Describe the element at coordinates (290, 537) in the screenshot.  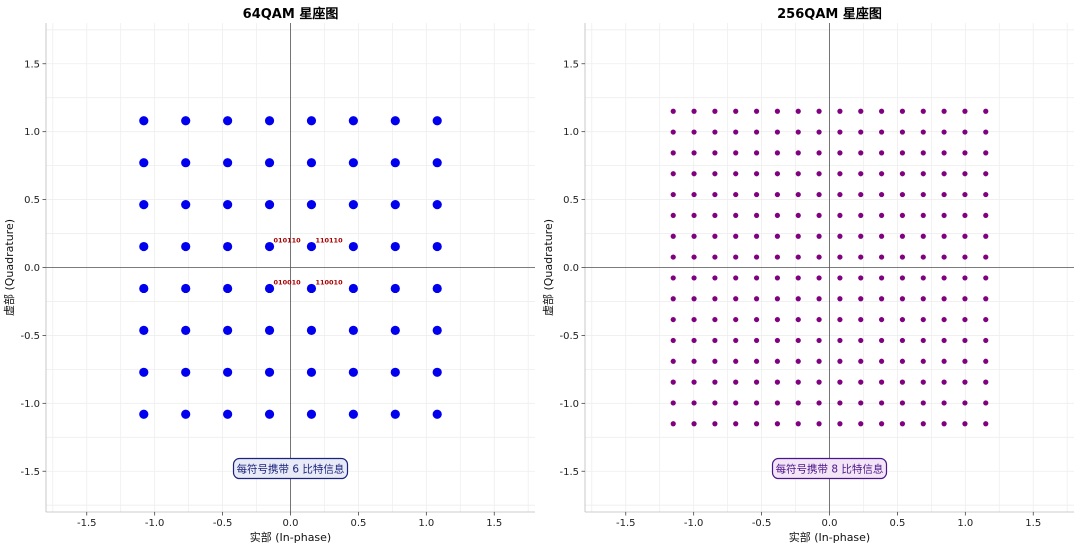
I see `x-axis-label: 实部 (In-phase)` at that location.